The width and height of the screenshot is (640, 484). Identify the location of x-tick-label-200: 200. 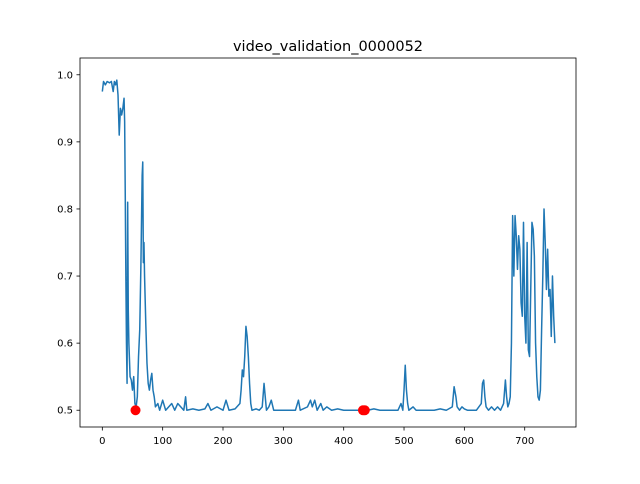
(222, 441).